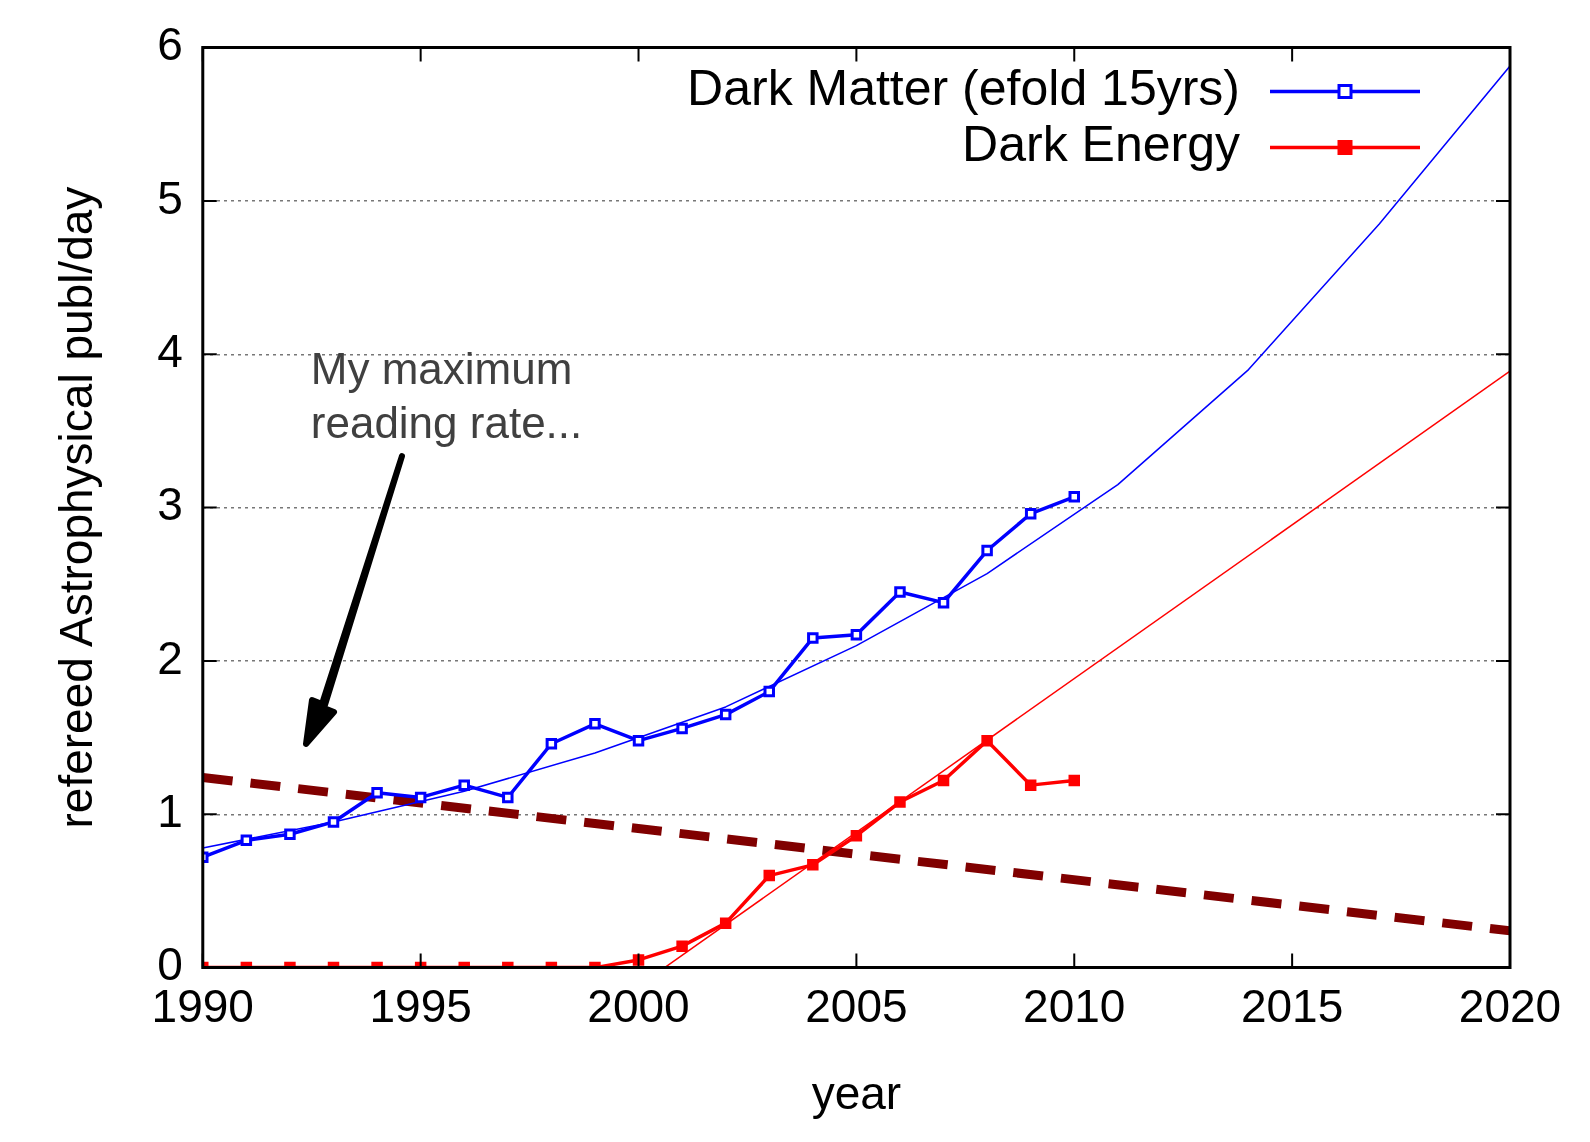 Image resolution: width=1590 pixels, height=1142 pixels. What do you see at coordinates (420, 1005) in the screenshot?
I see `x-tick-label: 1995` at bounding box center [420, 1005].